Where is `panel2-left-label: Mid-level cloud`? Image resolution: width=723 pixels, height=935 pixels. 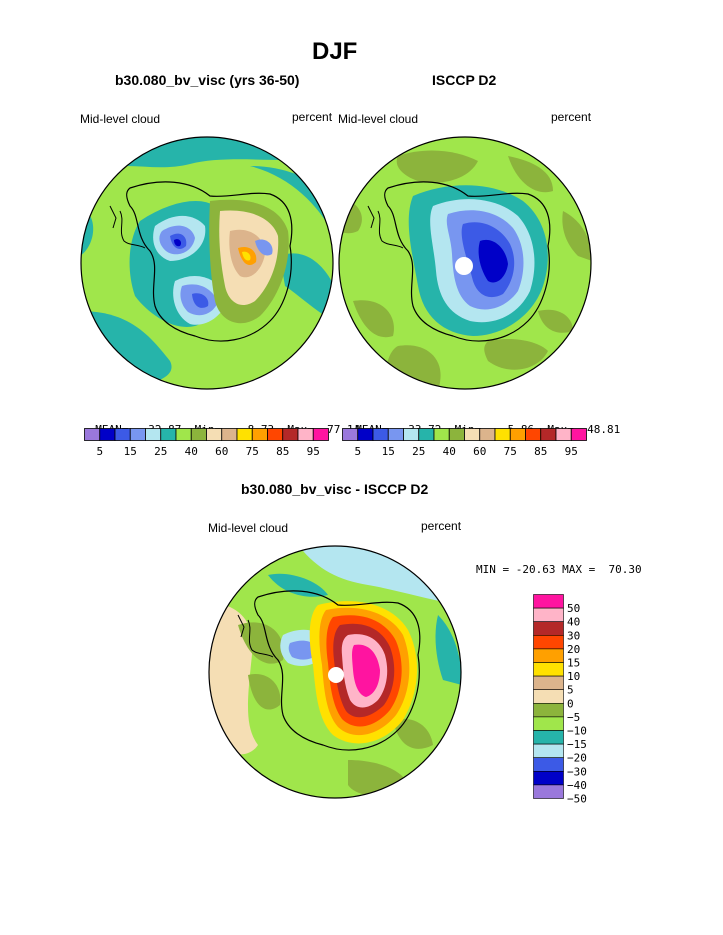
panel2-left-label: Mid-level cloud is located at coordinates (378, 119).